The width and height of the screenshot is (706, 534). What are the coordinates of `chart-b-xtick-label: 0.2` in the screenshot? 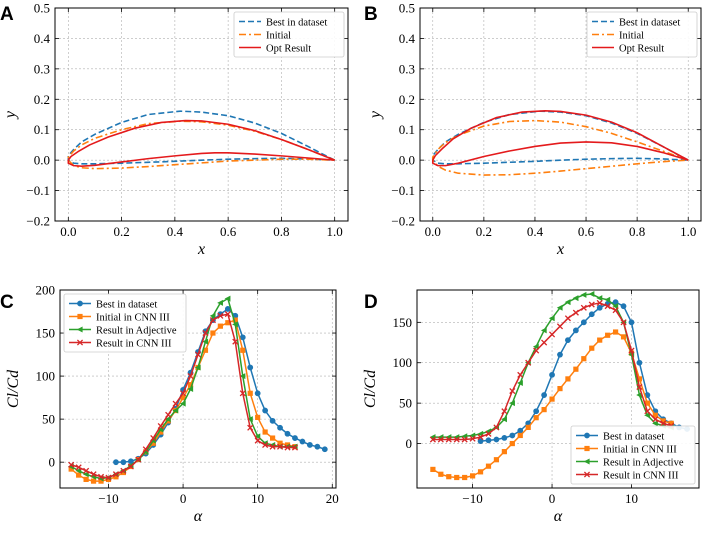 It's located at (484, 231).